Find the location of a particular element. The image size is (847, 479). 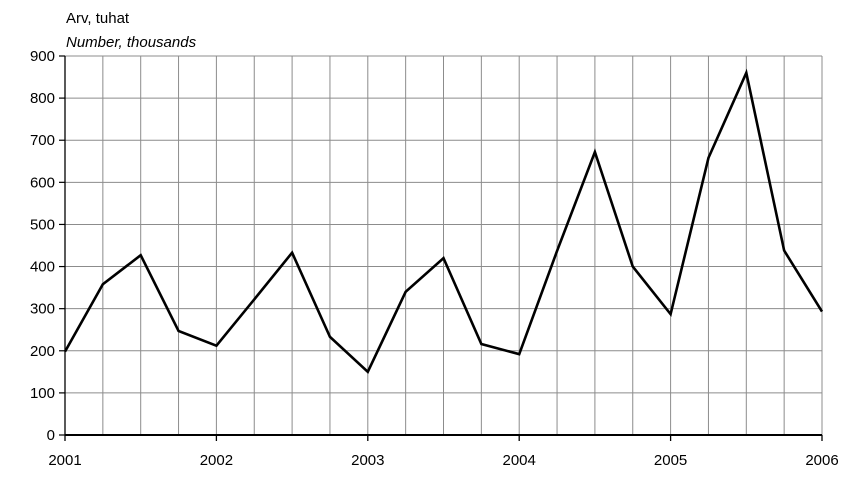

x-tick-labels: 2001 2002 2003 2004 2005 2006 is located at coordinates (443, 460).